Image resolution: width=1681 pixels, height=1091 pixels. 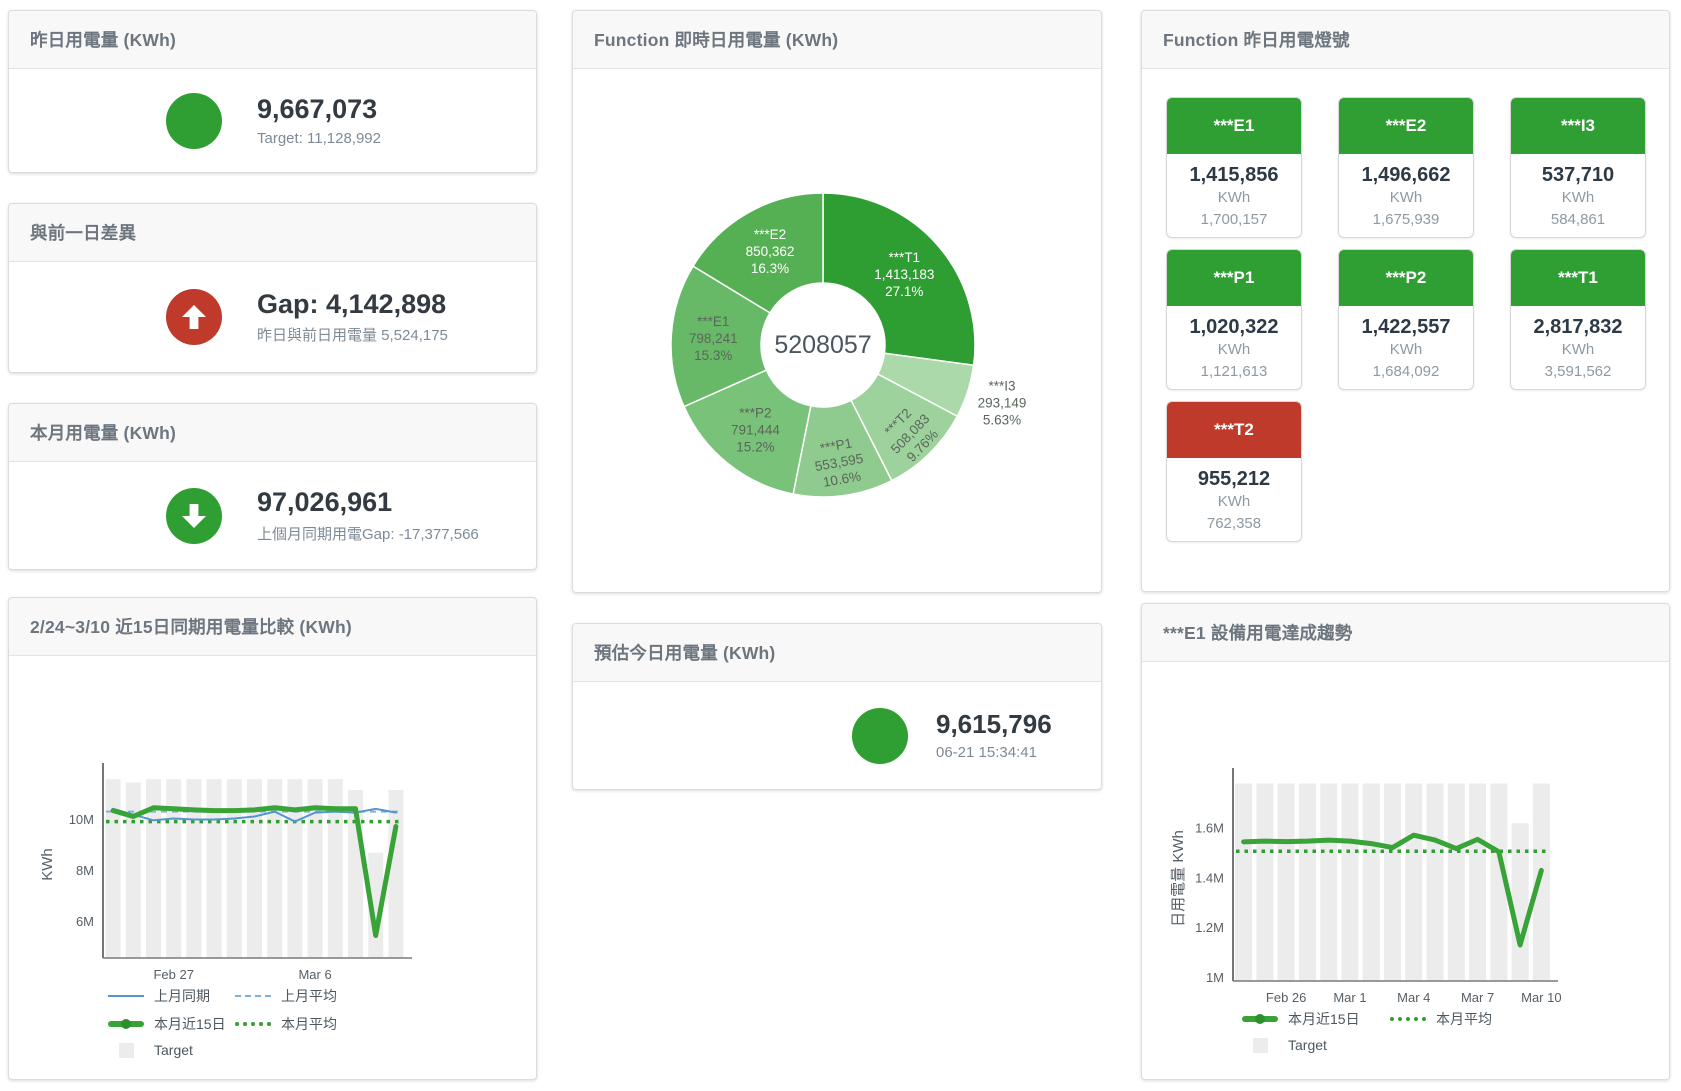 I want to click on x-tick-label: Mar 6, so click(x=314, y=974).